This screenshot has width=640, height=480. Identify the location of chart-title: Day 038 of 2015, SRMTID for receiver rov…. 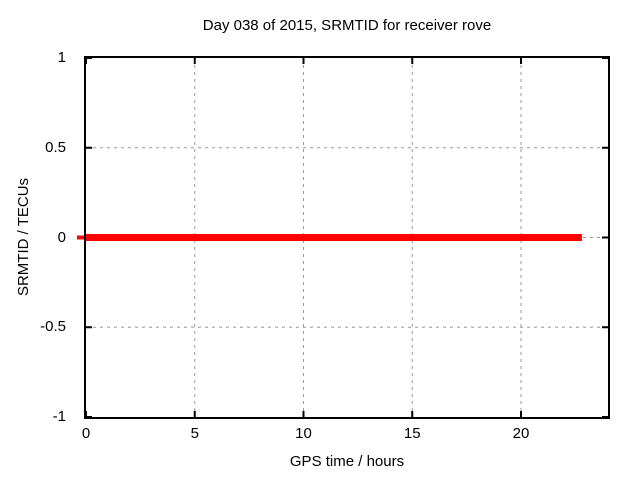
(347, 25).